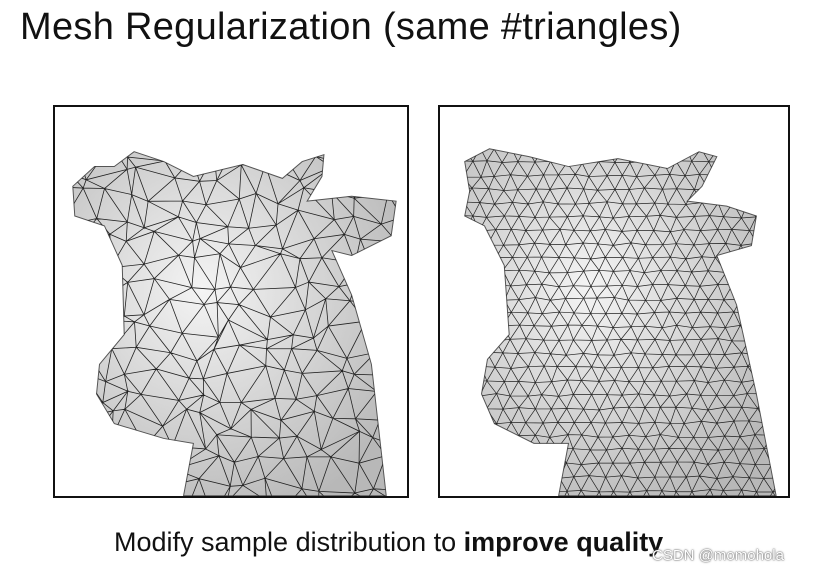  I want to click on caption-emphasis: improve quality, so click(563, 542).